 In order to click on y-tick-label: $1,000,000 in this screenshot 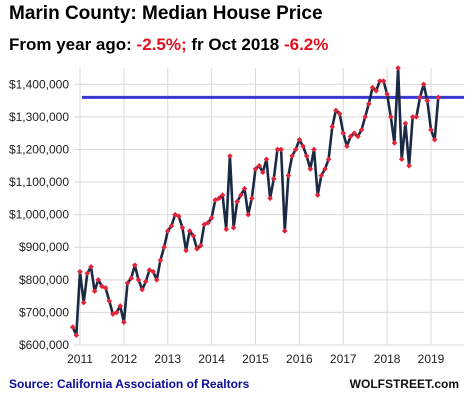, I will do `click(39, 215)`.